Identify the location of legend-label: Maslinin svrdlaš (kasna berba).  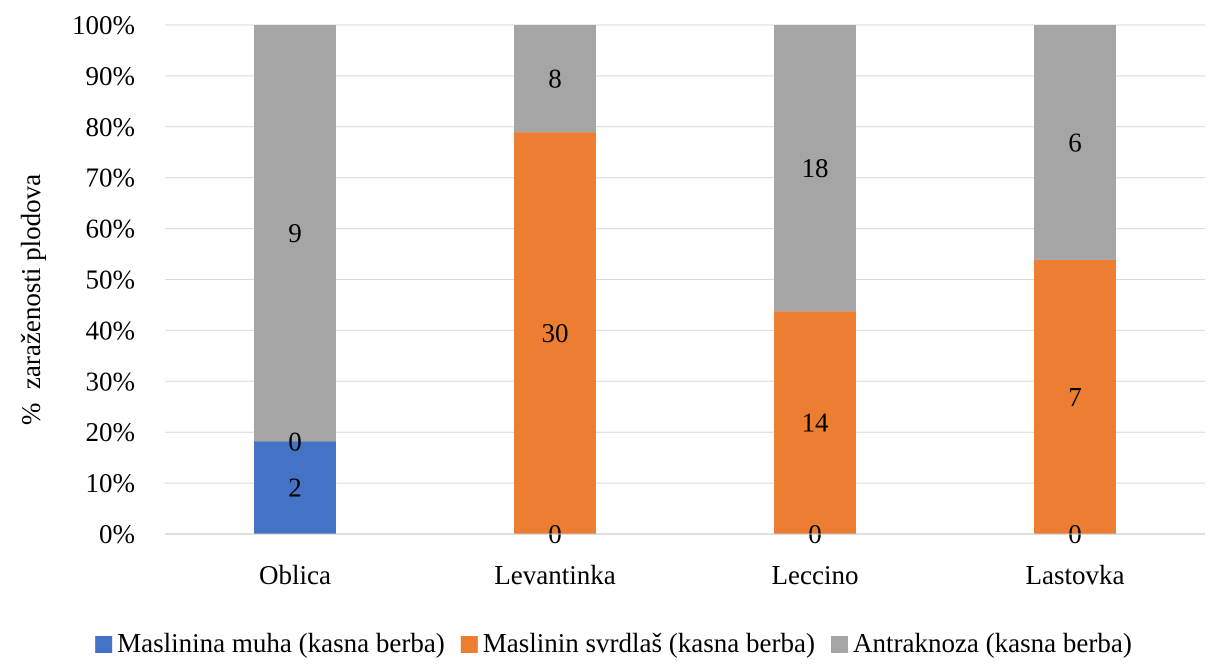
(649, 643).